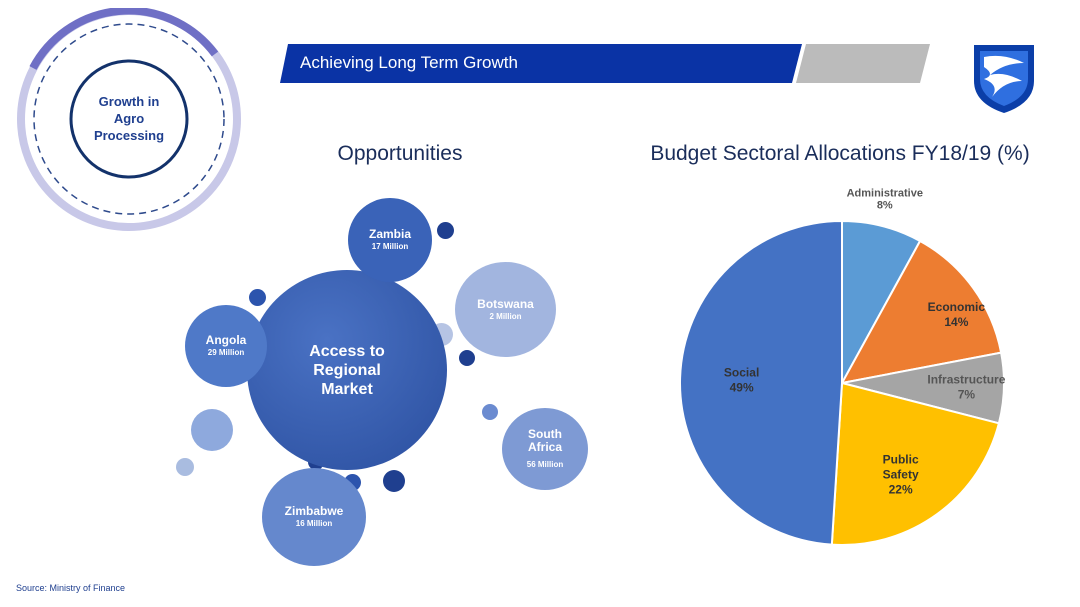  What do you see at coordinates (314, 511) in the screenshot?
I see `market-name: Zimbabwe` at bounding box center [314, 511].